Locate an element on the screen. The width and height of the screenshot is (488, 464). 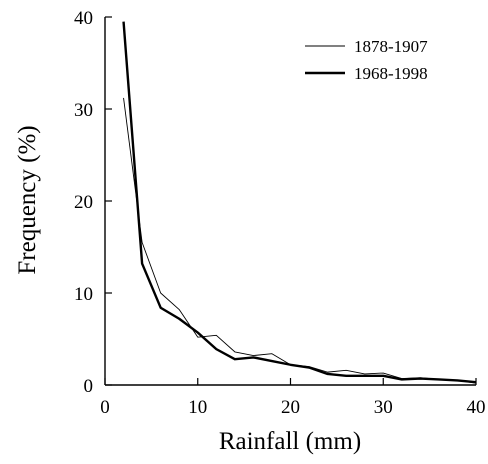
y-tick-label: 10 is located at coordinates (83, 294).